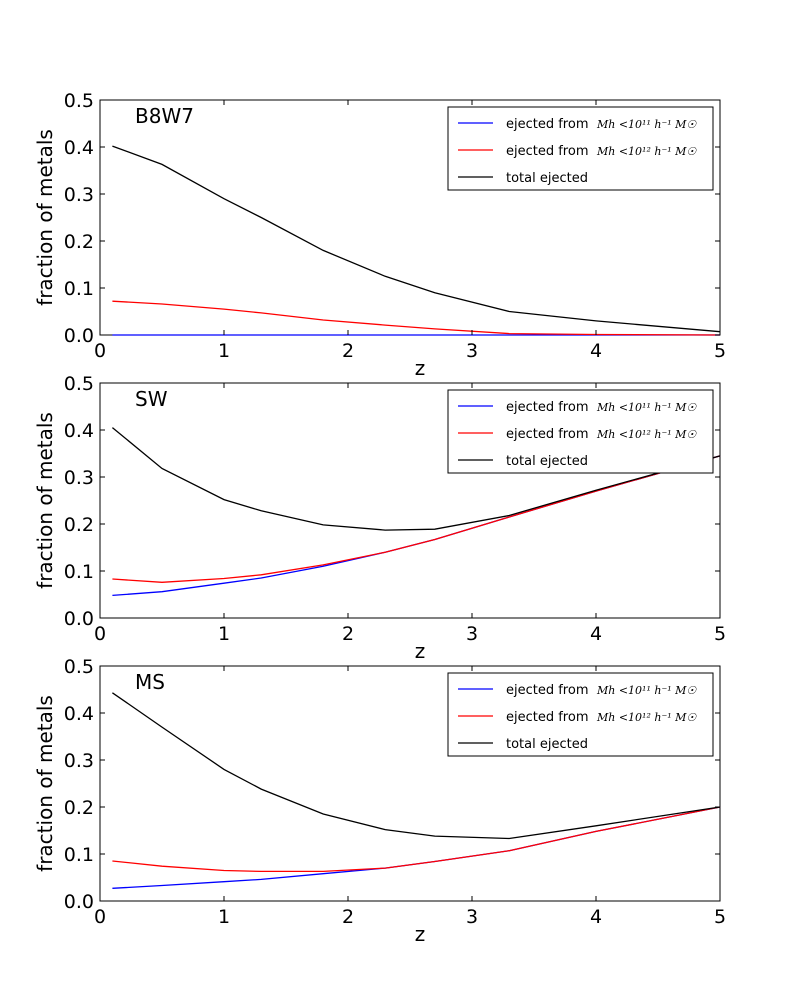 This screenshot has height=1000, width=800. What do you see at coordinates (164, 116) in the screenshot?
I see `panel-title: B8W7` at bounding box center [164, 116].